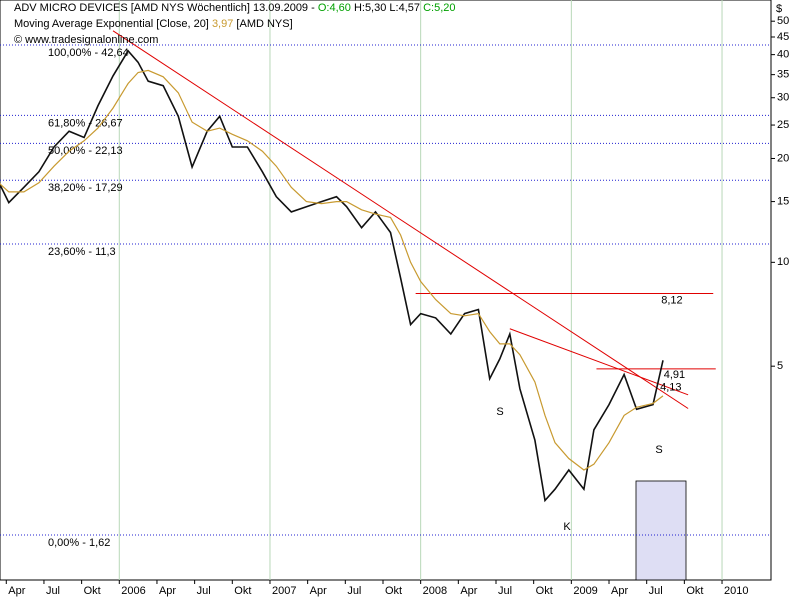 The width and height of the screenshot is (800, 600). Describe the element at coordinates (85, 151) in the screenshot. I see `fib-label: 50,00% - 22,13` at that location.